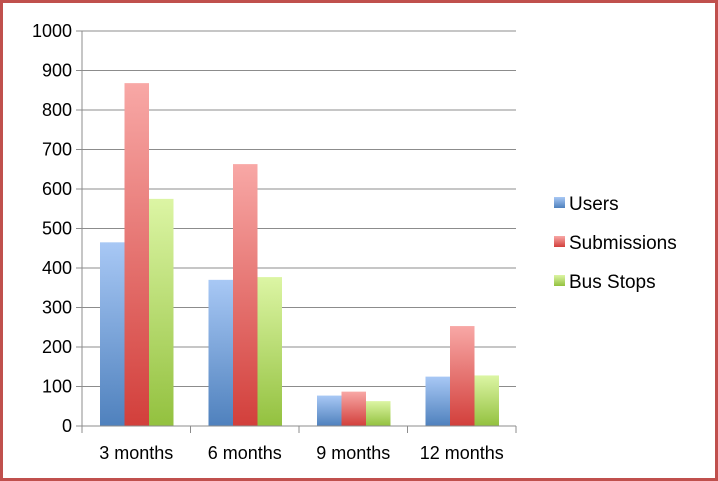 The height and width of the screenshot is (481, 718). I want to click on x-tick-label: 6 months, so click(245, 453).